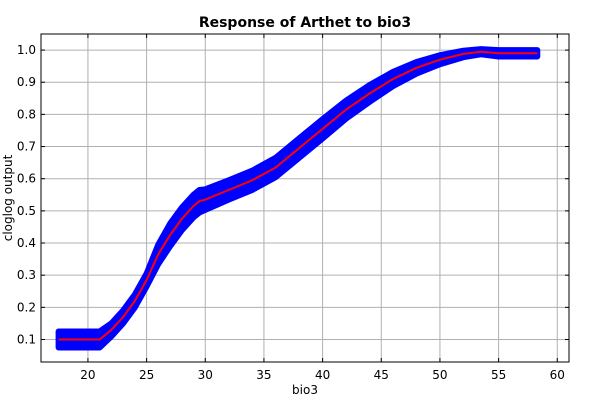 The image size is (600, 400). What do you see at coordinates (322, 375) in the screenshot?
I see `x-tick-label: 40` at bounding box center [322, 375].